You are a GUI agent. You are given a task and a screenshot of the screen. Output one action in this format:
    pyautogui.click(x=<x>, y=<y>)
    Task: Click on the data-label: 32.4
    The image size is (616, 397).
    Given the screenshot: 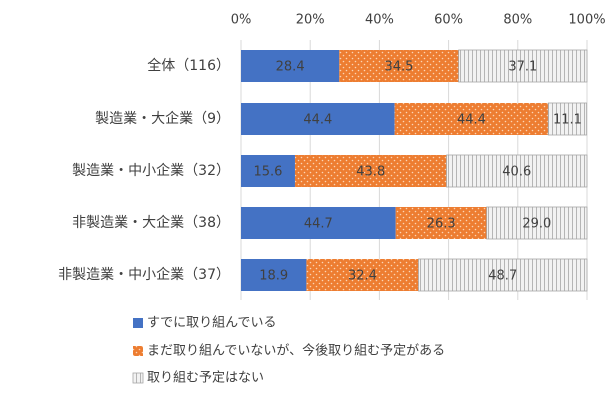 What is the action you would take?
    pyautogui.click(x=362, y=276)
    